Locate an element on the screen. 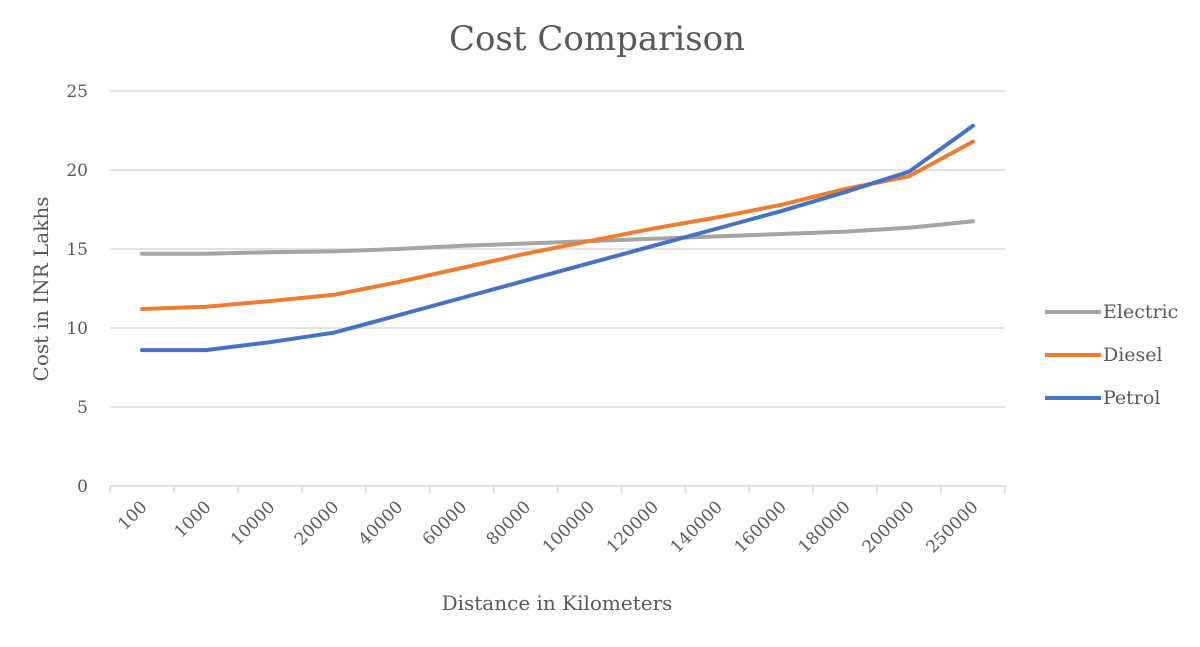 The width and height of the screenshot is (1200, 647). x-tick-label: 60000 is located at coordinates (445, 523).